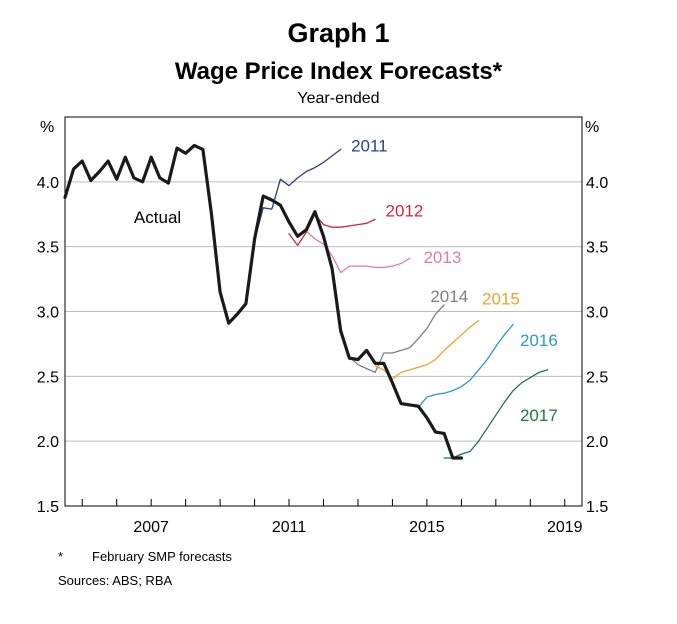 This screenshot has width=677, height=624. I want to click on chart-subtitle: Year-ended, so click(338, 98).